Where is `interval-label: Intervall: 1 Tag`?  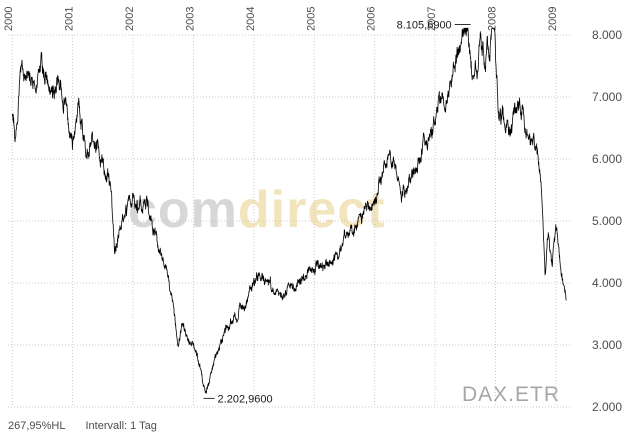
interval-label: Intervall: 1 Tag is located at coordinates (121, 426).